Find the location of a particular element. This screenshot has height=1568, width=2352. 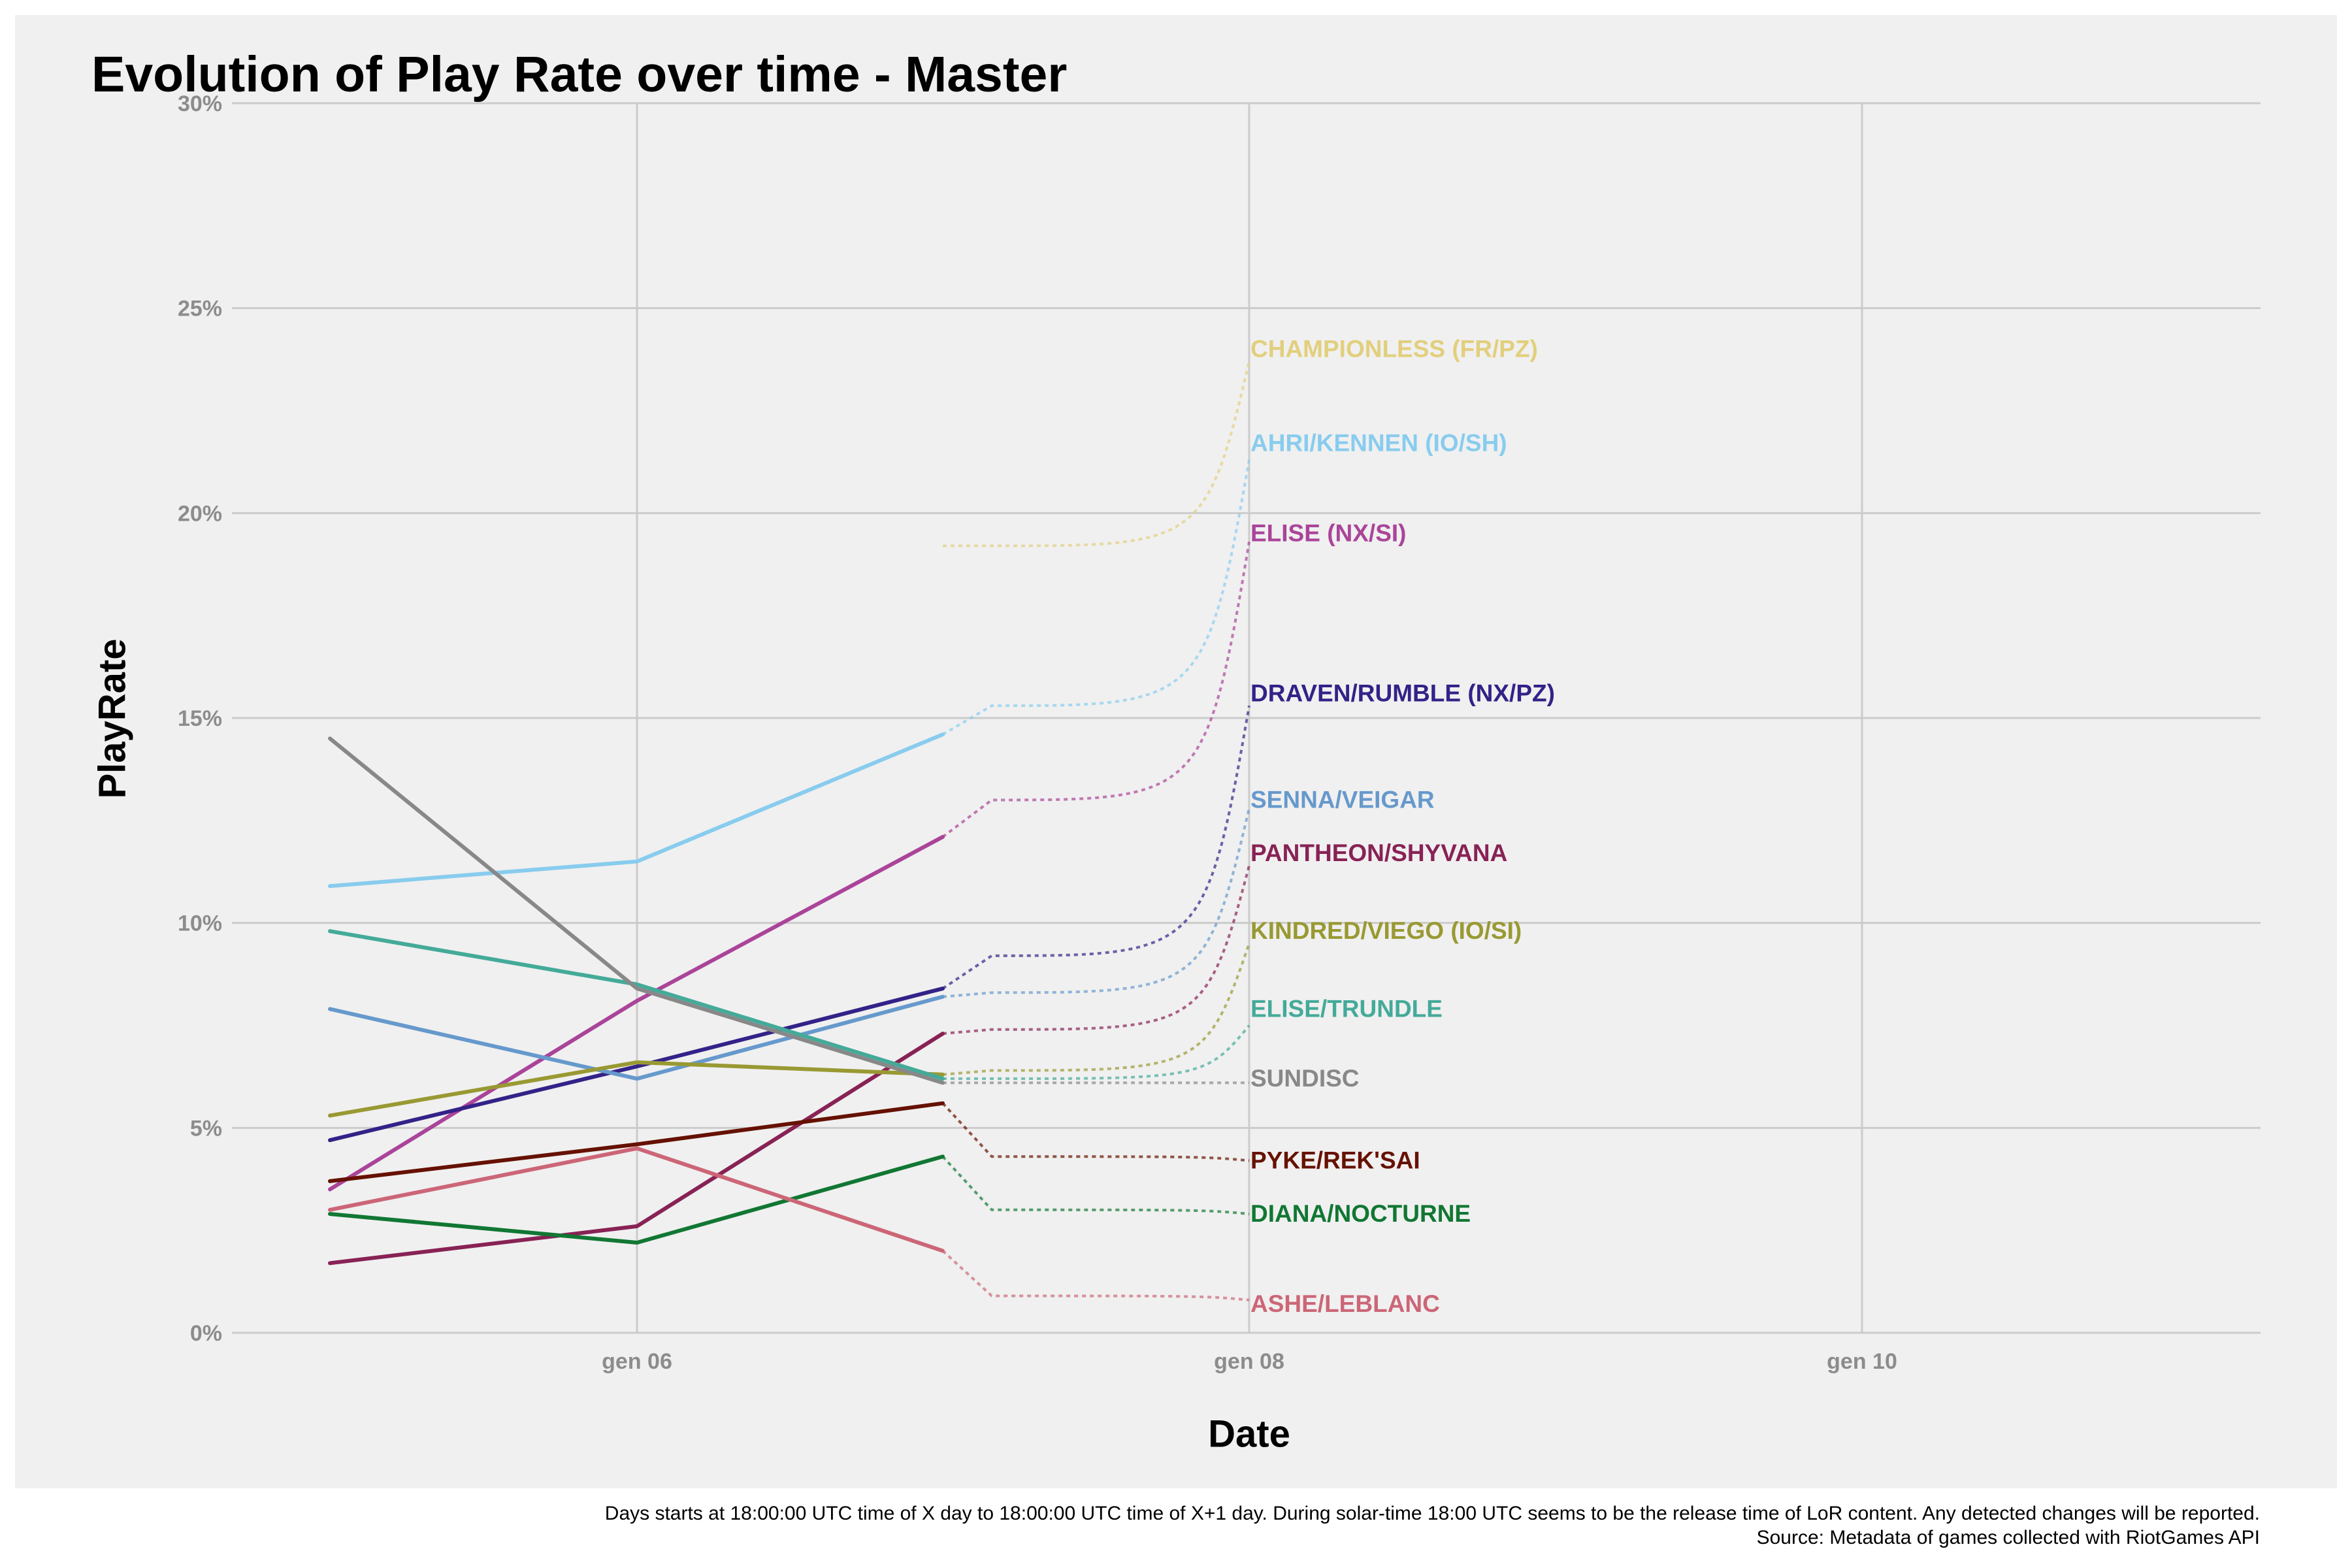

series-label: DRAVEN/RUMBLE (NX/PZ) is located at coordinates (1402, 692).